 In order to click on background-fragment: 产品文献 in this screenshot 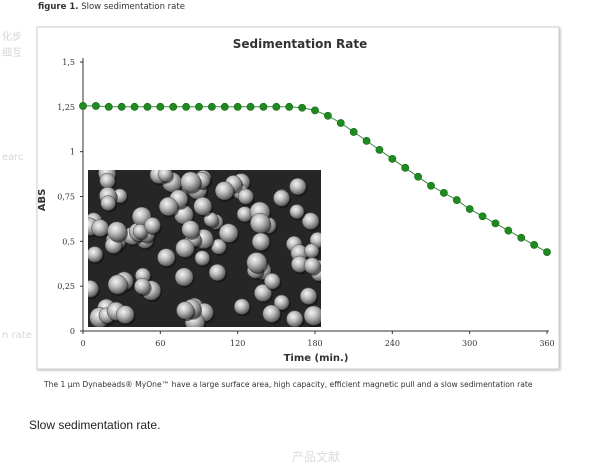, I will do `click(316, 457)`.